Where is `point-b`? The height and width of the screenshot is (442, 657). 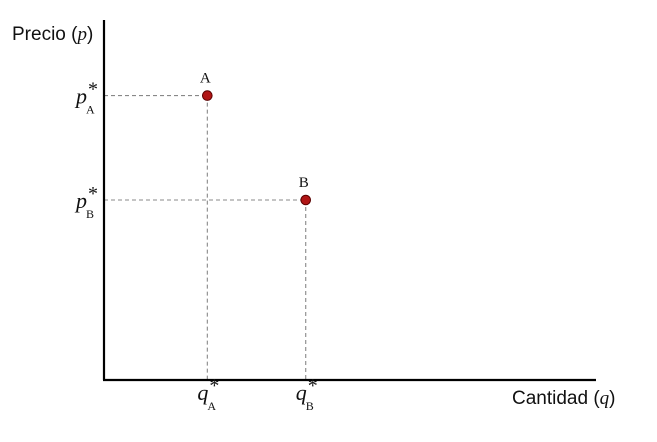 point-b is located at coordinates (306, 200).